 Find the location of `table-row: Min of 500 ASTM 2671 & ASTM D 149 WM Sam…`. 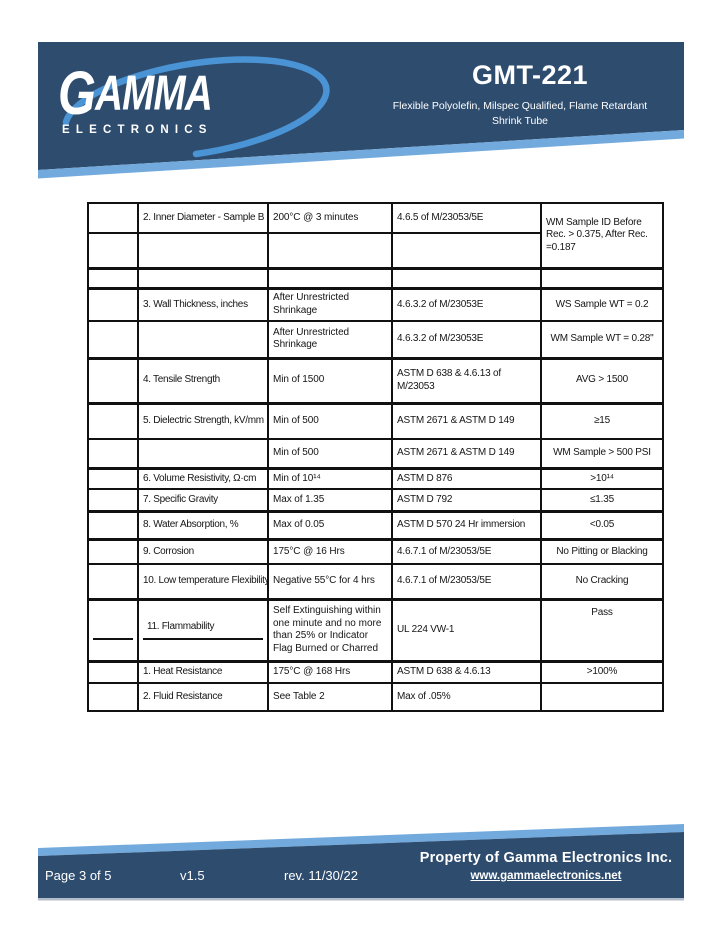

table-row: Min of 500 ASTM 2671 & ASTM D 149 WM Sam… is located at coordinates (375, 453).